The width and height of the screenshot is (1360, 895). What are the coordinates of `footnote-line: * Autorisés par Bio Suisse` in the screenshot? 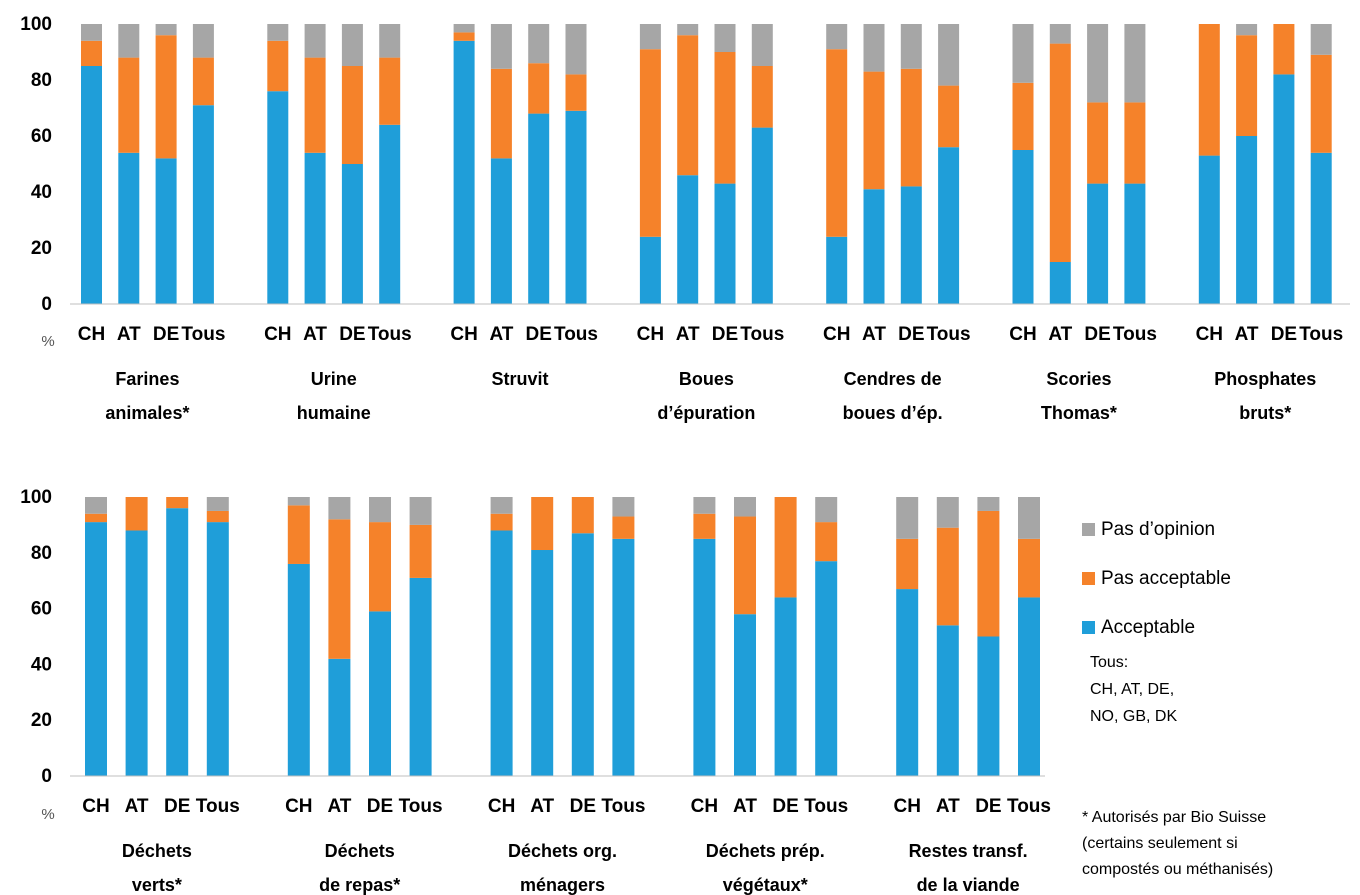 It's located at (1174, 817).